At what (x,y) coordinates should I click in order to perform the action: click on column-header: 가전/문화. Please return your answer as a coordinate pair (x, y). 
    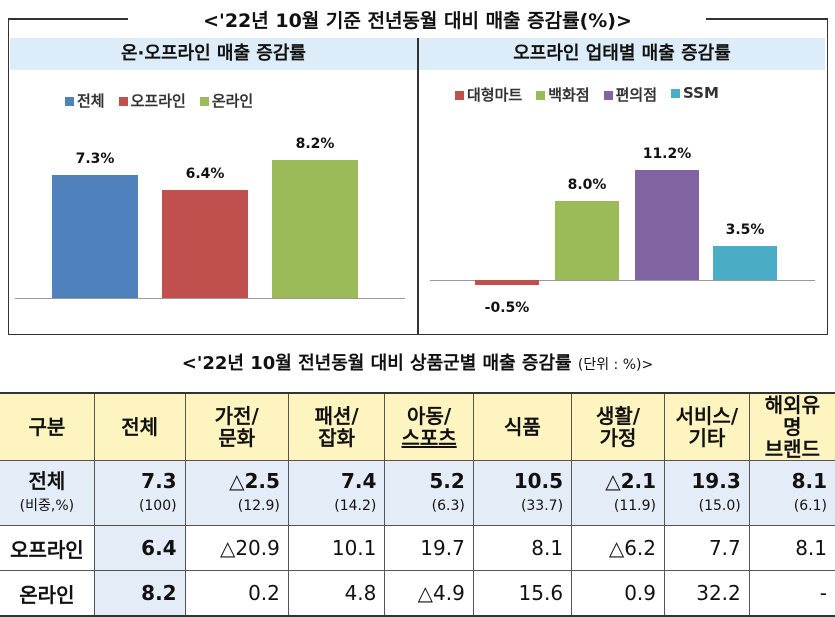
    Looking at the image, I should click on (236, 426).